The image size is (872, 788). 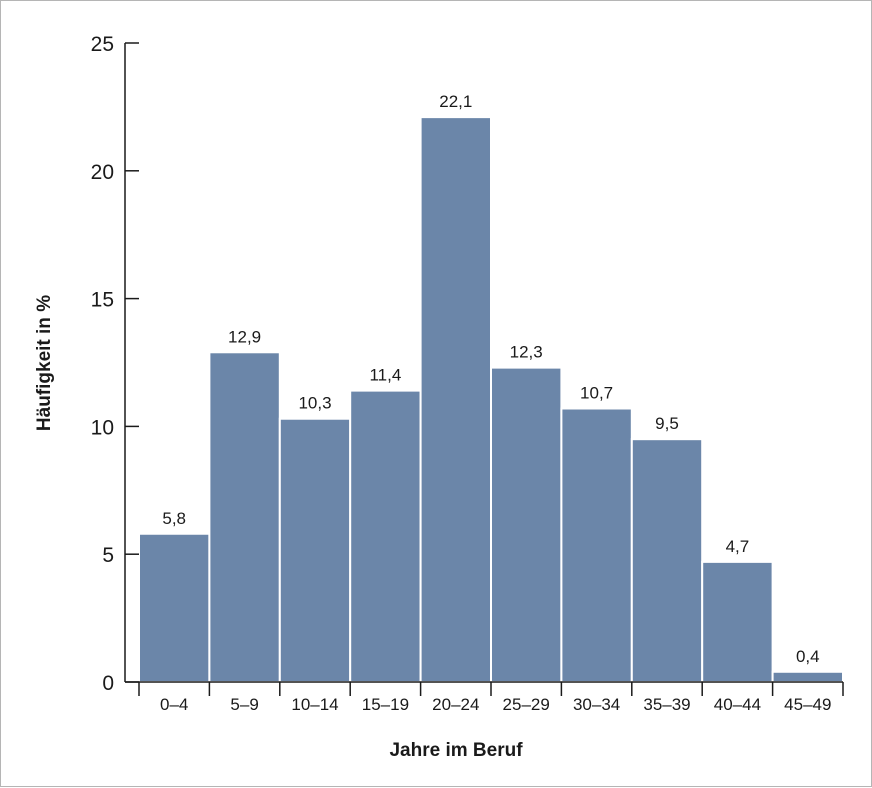 I want to click on y-tick-label-15: 15, so click(x=102, y=300).